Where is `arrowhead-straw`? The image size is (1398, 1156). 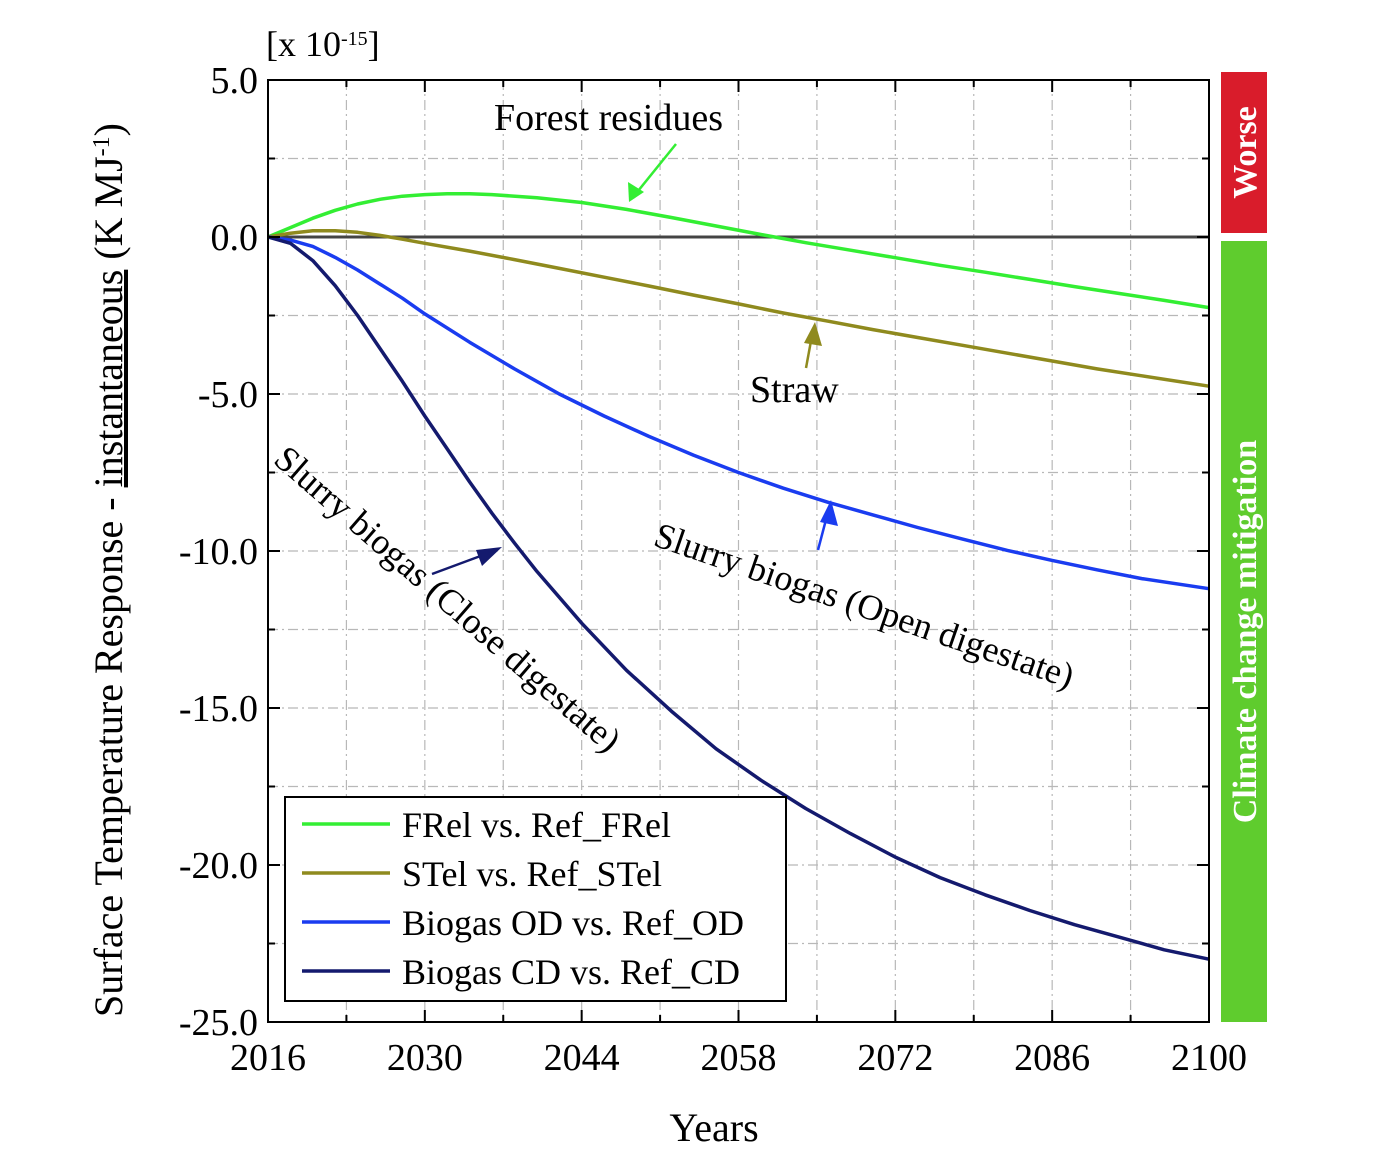
arrowhead-straw is located at coordinates (813, 334).